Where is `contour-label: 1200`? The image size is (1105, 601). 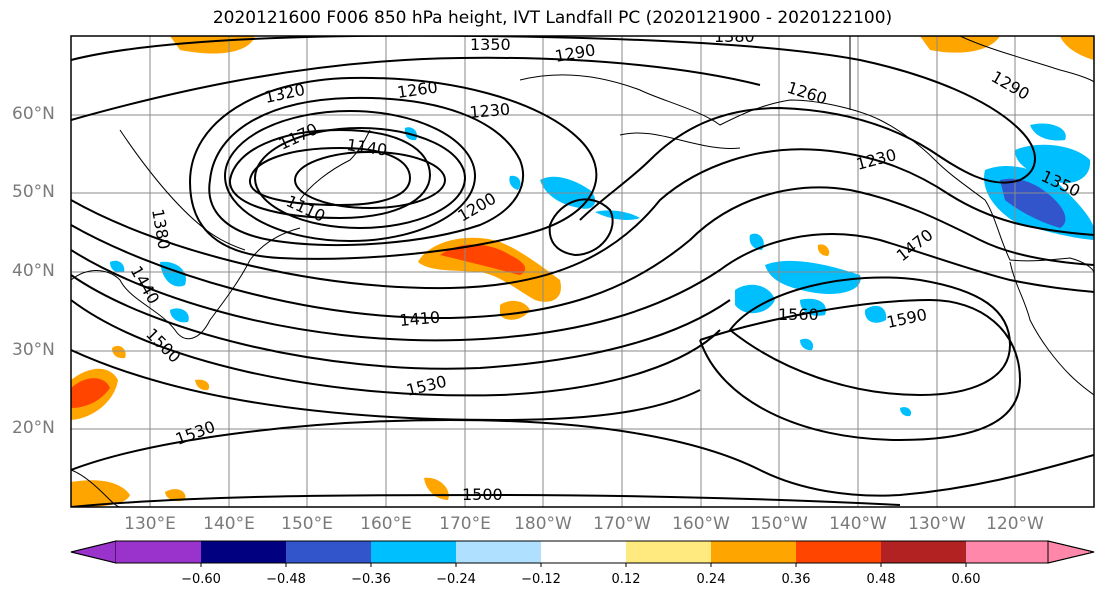
contour-label: 1200 is located at coordinates (477, 207).